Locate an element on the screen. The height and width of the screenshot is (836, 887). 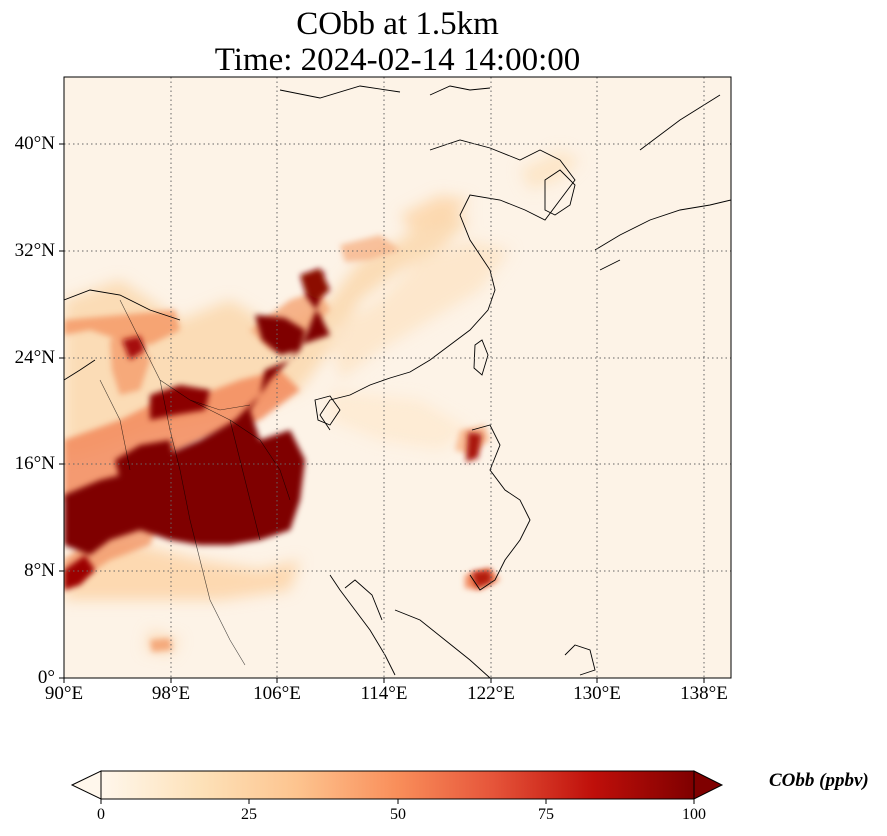
lat-label-32n: 32°N is located at coordinates (34, 250).